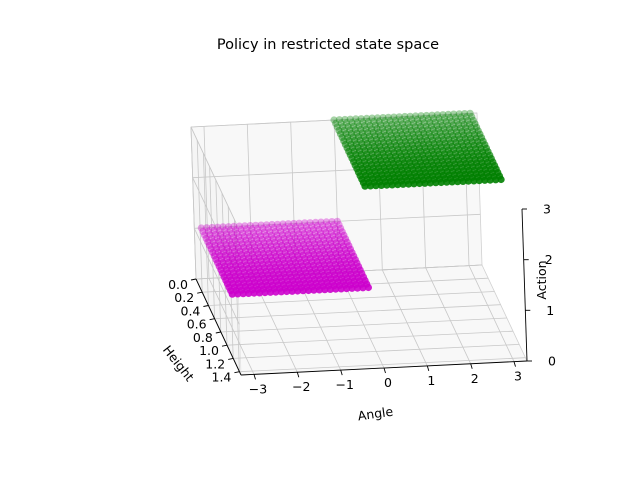 Image resolution: width=640 pixels, height=480 pixels. Describe the element at coordinates (550, 310) in the screenshot. I see `z-tick-label: 1` at that location.